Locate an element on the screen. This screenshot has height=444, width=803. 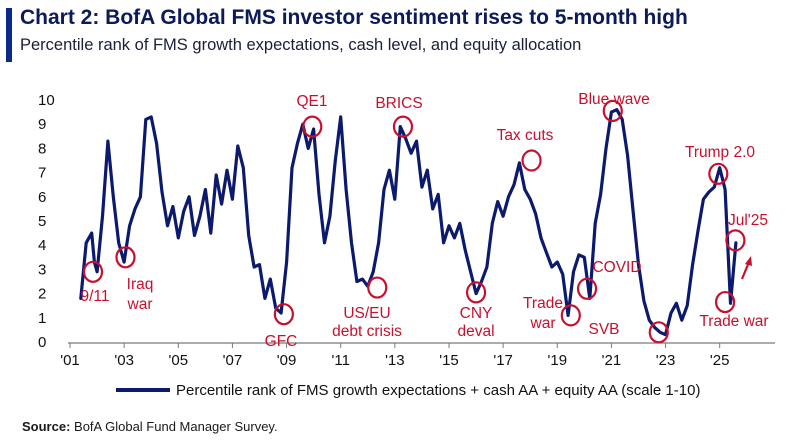
x-tick-label: '07 is located at coordinates (233, 360).